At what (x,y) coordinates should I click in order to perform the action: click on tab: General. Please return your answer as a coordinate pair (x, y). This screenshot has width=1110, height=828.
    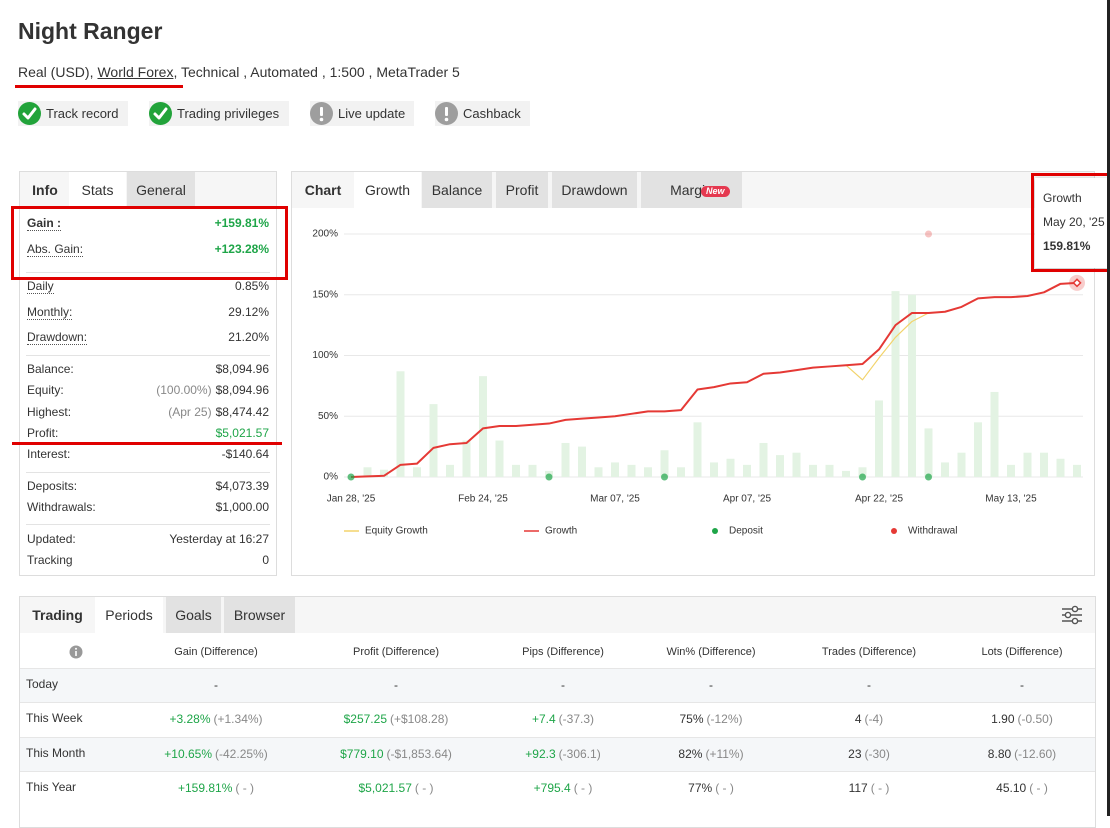
    Looking at the image, I should click on (161, 190).